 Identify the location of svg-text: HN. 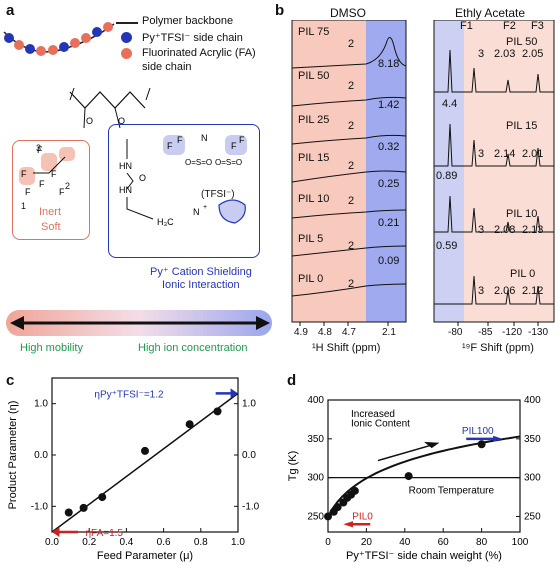
(125, 190).